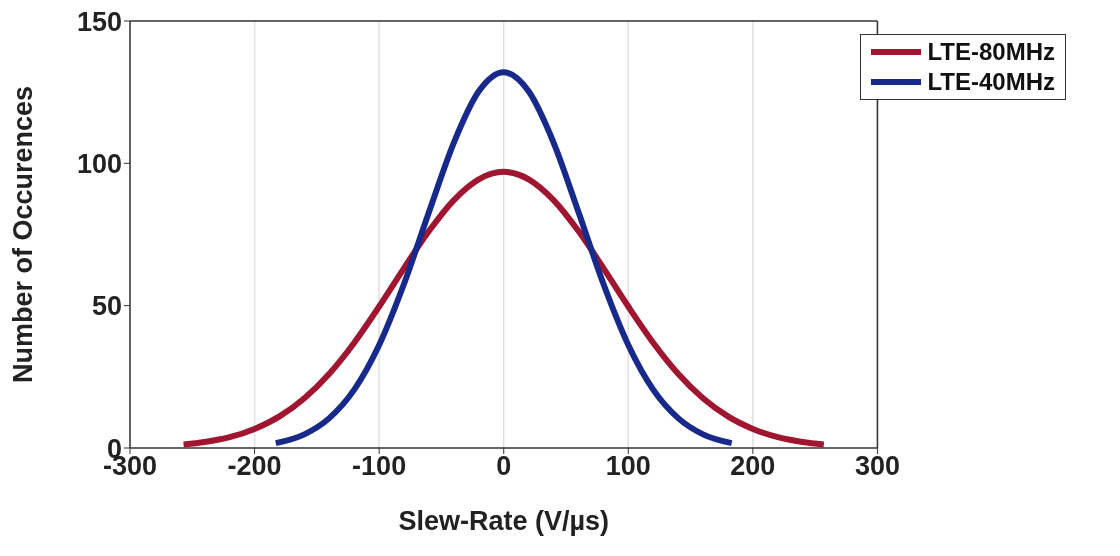 The width and height of the screenshot is (1120, 556). I want to click on legend-label: LTE-80MHz, so click(991, 52).